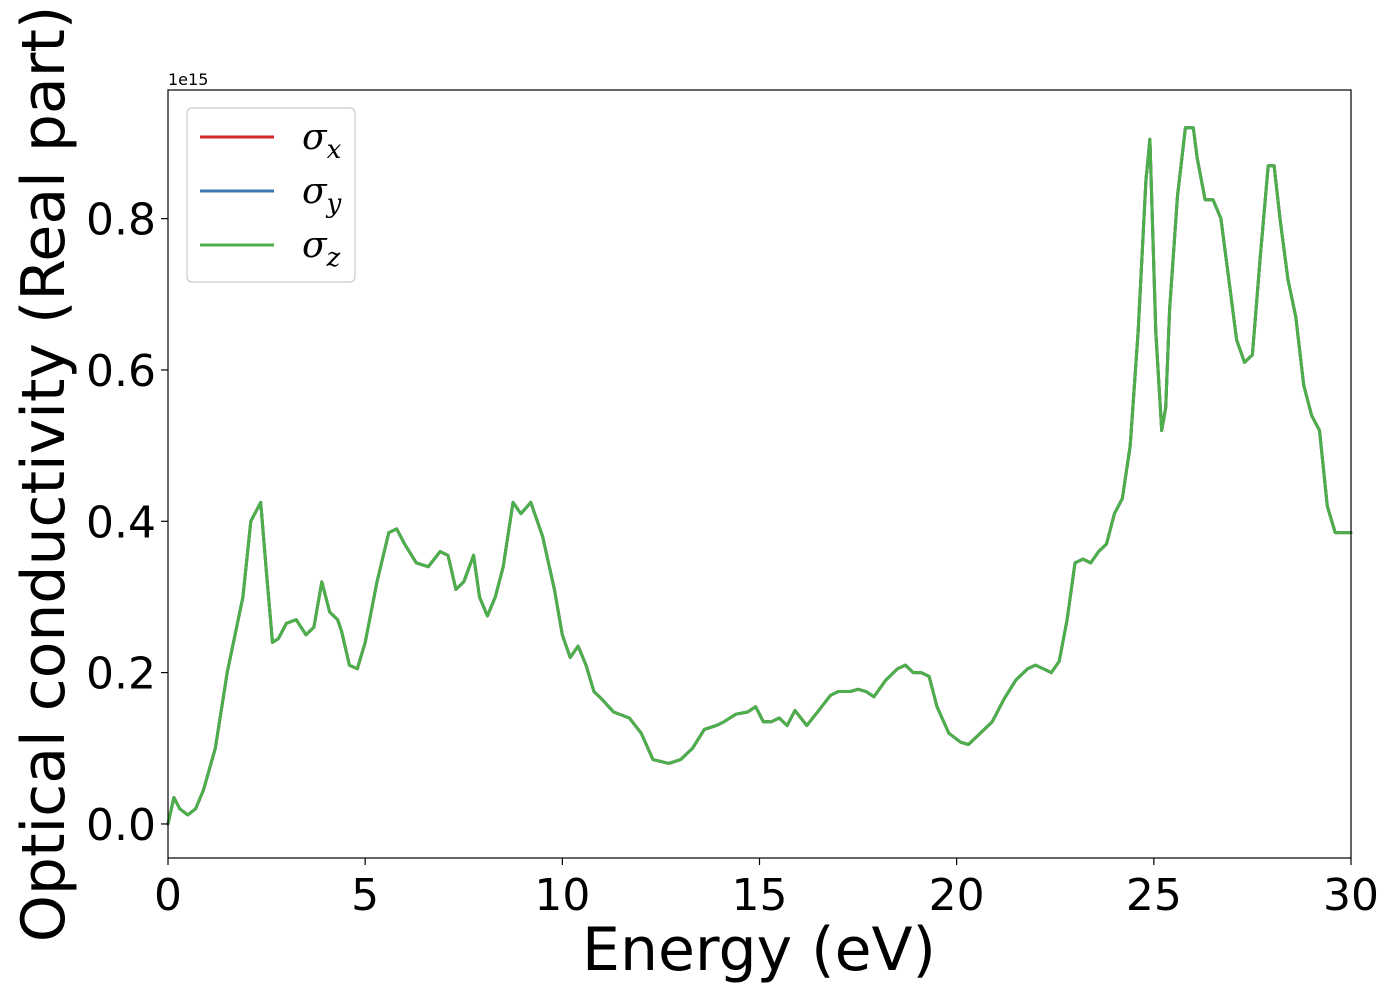  Describe the element at coordinates (121, 674) in the screenshot. I see `y-tick-label: 0.2` at that location.